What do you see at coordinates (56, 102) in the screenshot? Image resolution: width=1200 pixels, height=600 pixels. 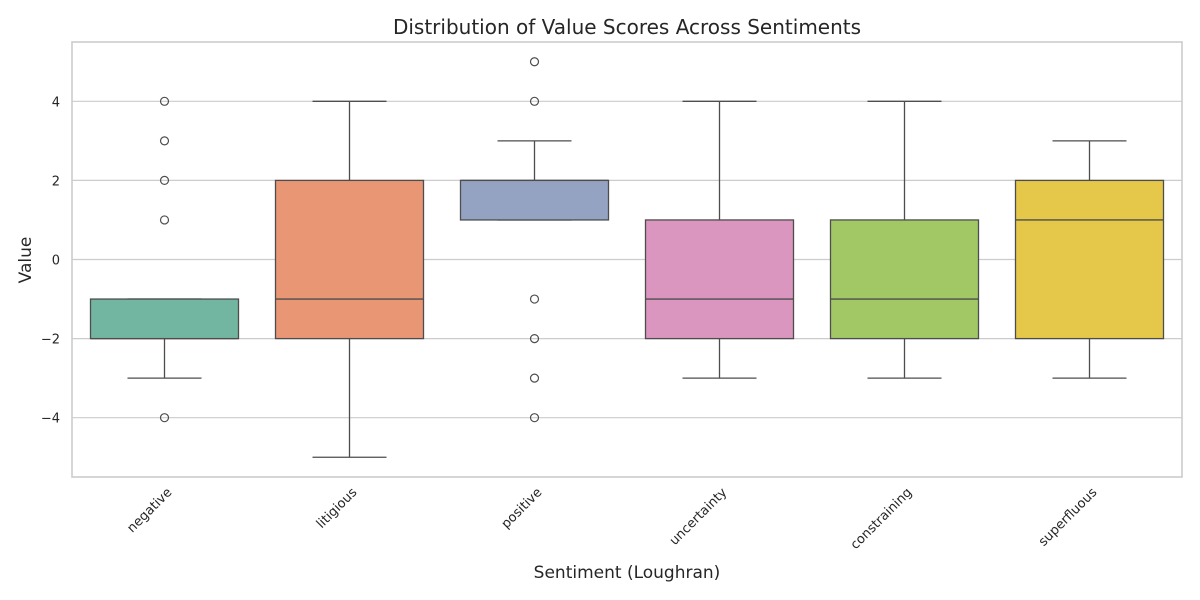 I see `y-tick-label: 4` at bounding box center [56, 102].